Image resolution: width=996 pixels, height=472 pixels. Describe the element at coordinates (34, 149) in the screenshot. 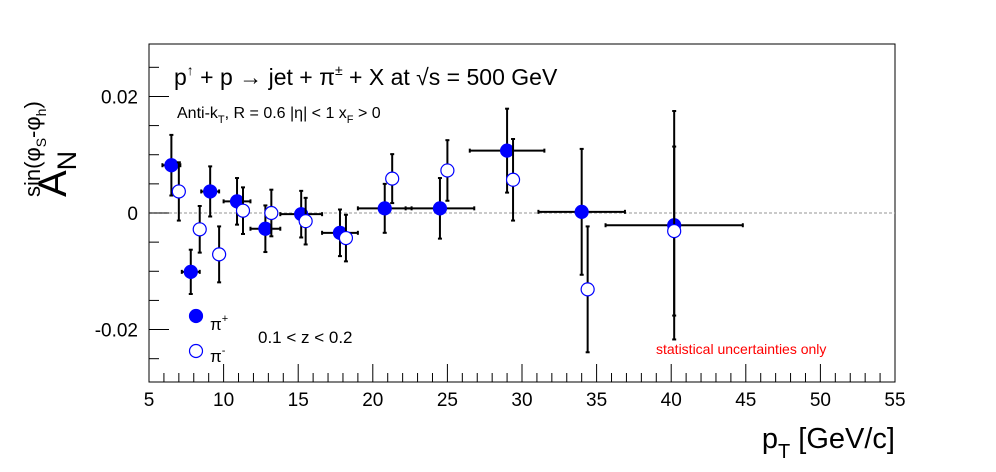

I see `svg-text: sin(φS-φh)` at that location.